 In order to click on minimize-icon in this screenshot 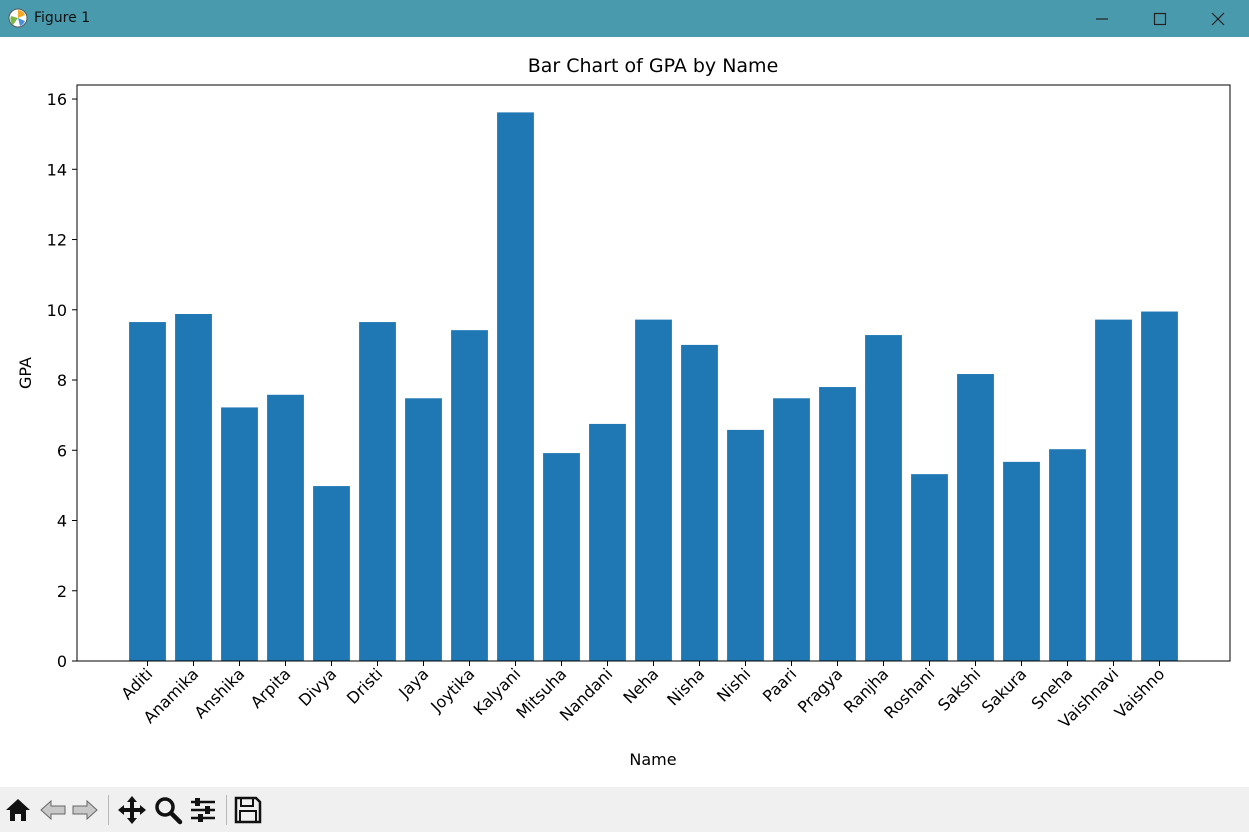, I will do `click(1102, 18)`.